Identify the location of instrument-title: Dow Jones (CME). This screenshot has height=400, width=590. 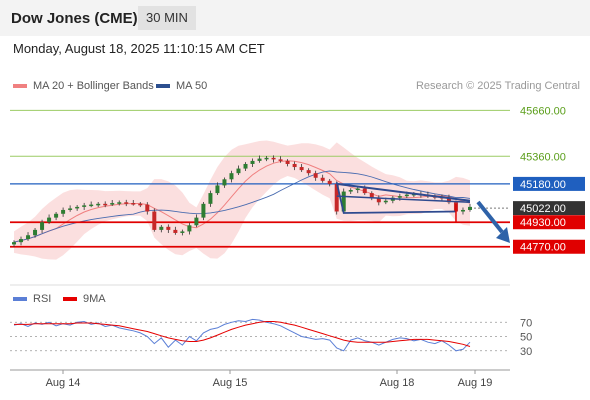
(74, 18).